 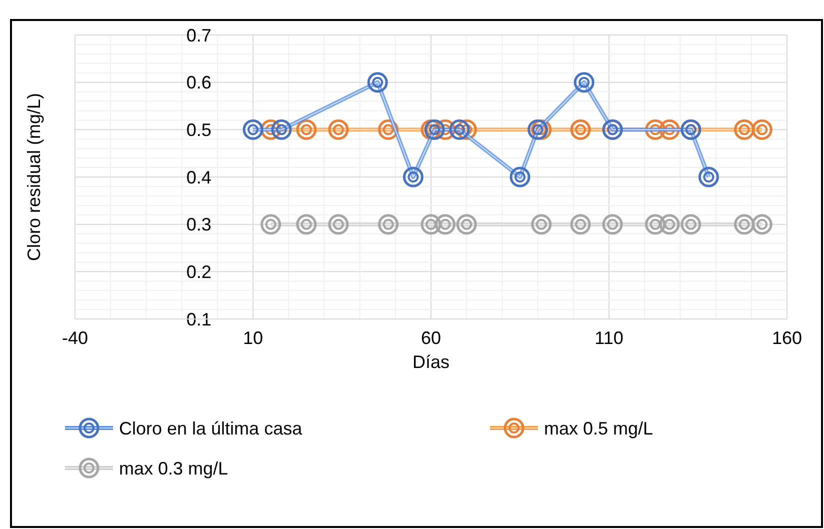 What do you see at coordinates (211, 428) in the screenshot?
I see `legend-label: Cloro en la última casa` at bounding box center [211, 428].